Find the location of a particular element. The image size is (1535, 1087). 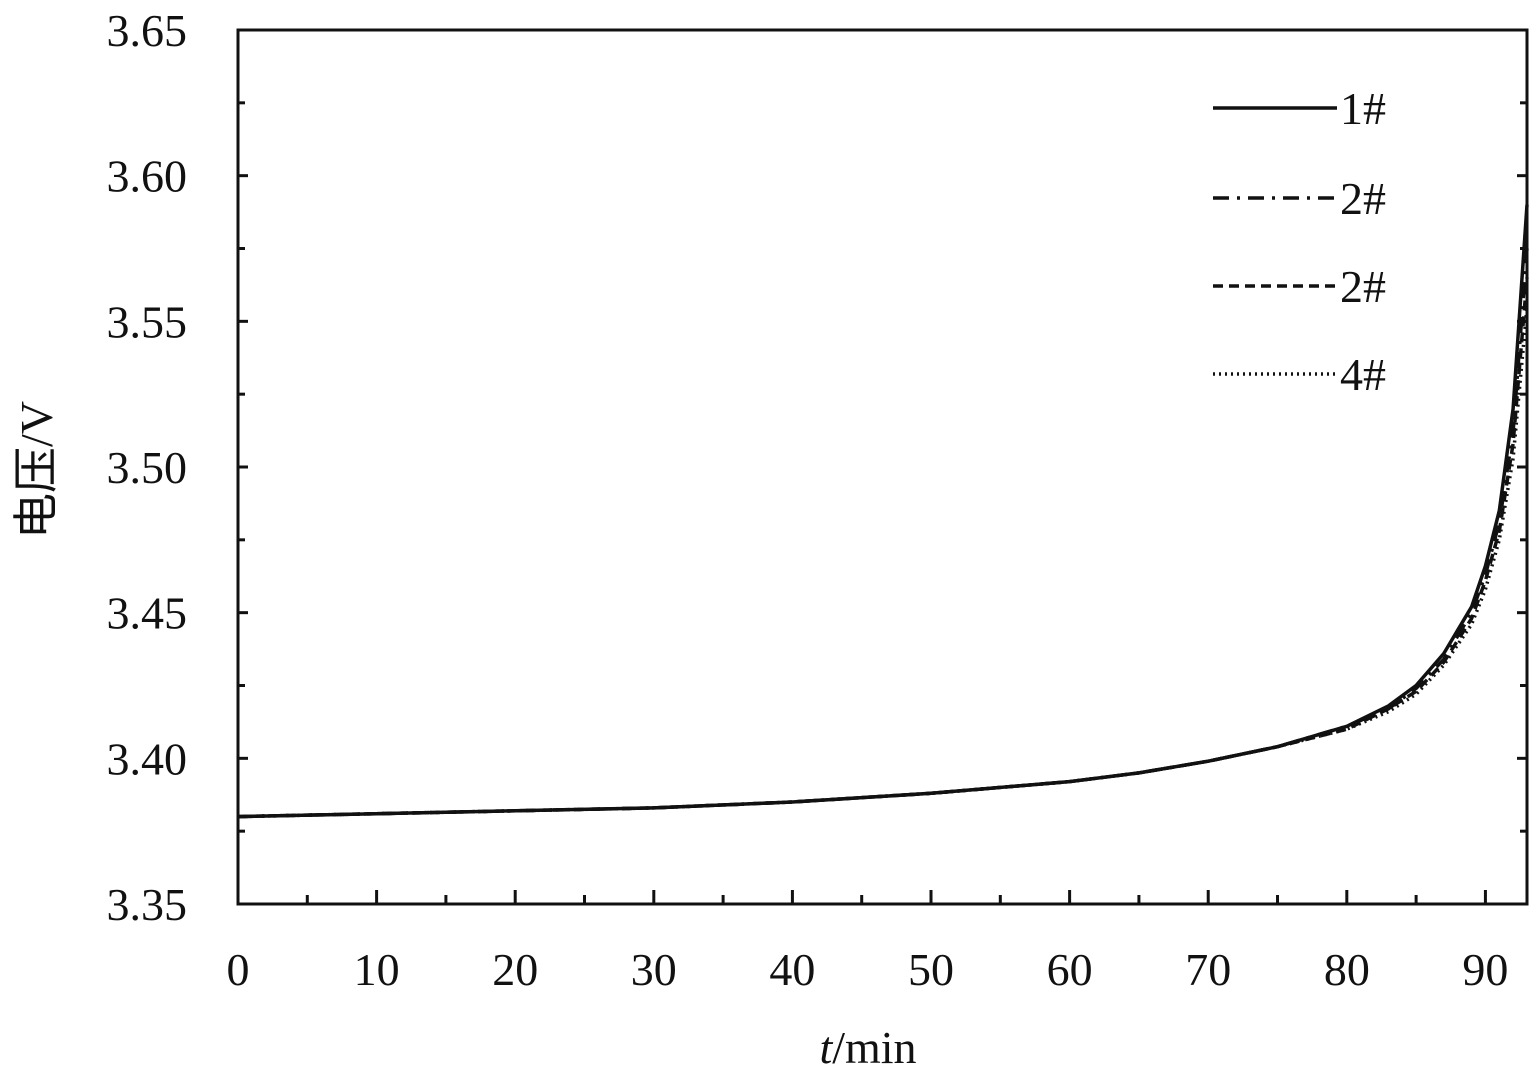

y-tick-label: 3.50 is located at coordinates (147, 467).